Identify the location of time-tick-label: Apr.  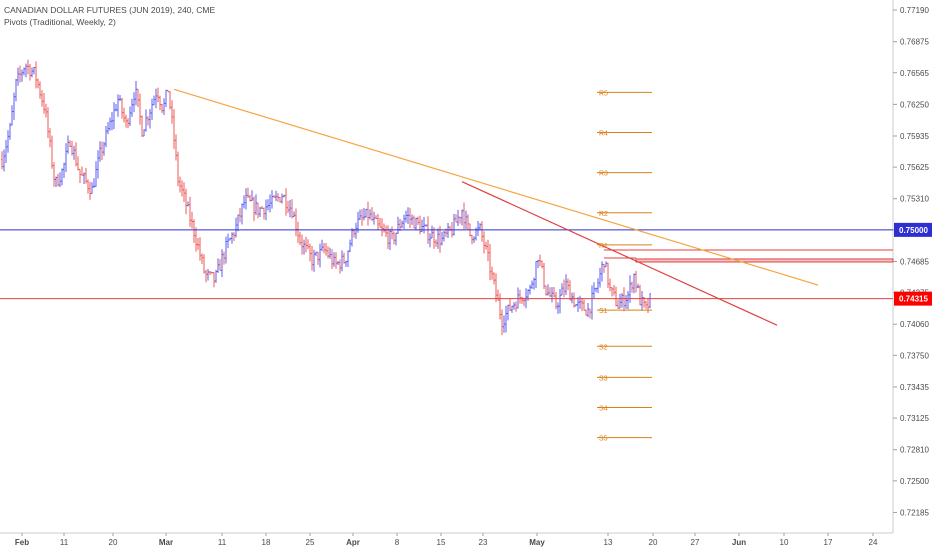
(353, 542).